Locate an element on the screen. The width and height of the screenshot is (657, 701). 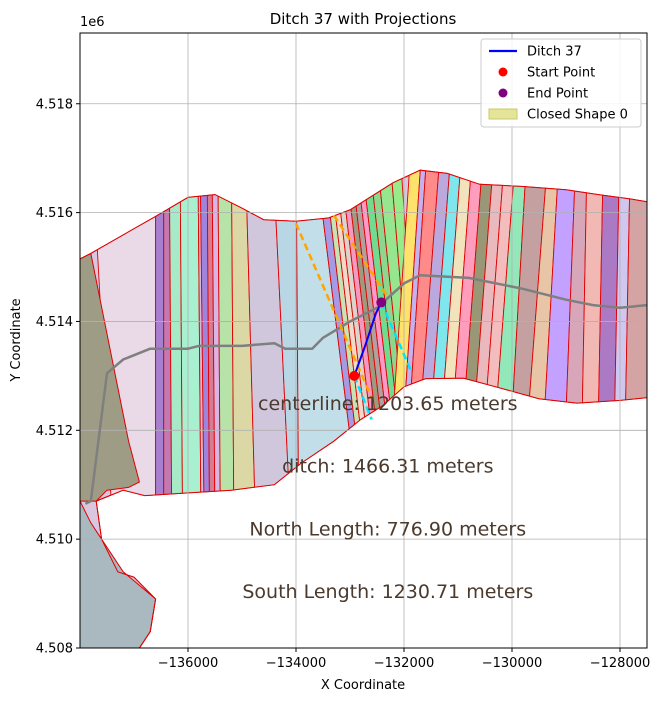
legend-label-0: Ditch 37 is located at coordinates (554, 52).